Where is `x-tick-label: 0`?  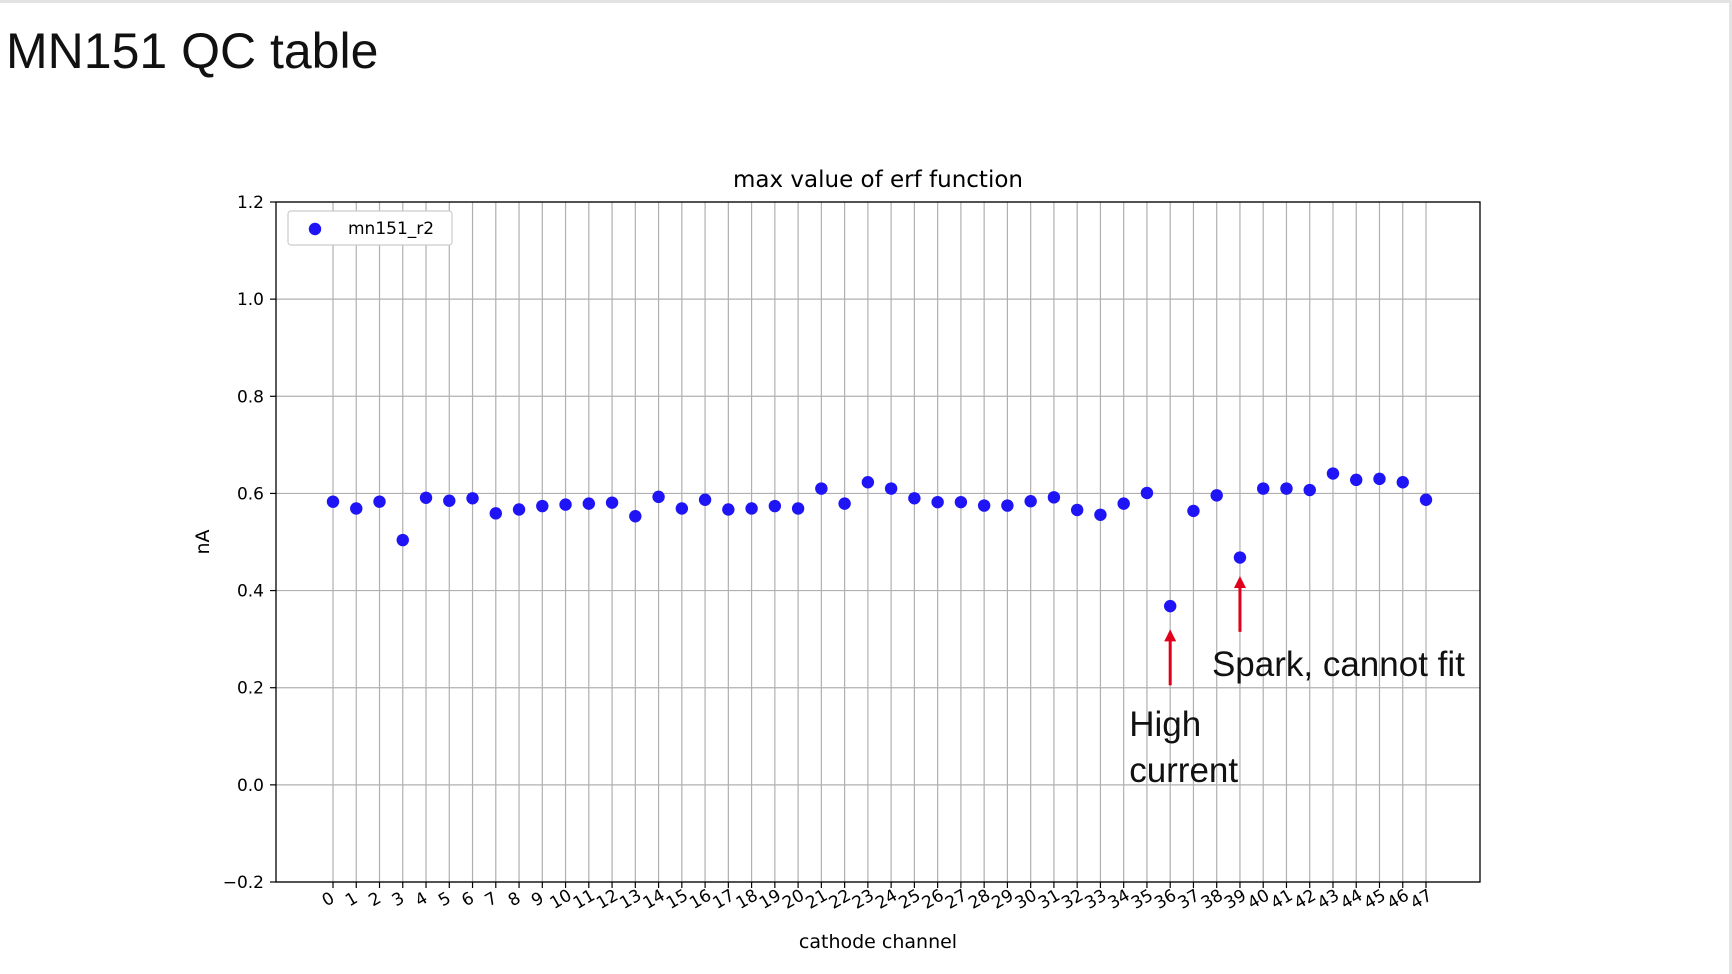
x-tick-label: 0 is located at coordinates (328, 899).